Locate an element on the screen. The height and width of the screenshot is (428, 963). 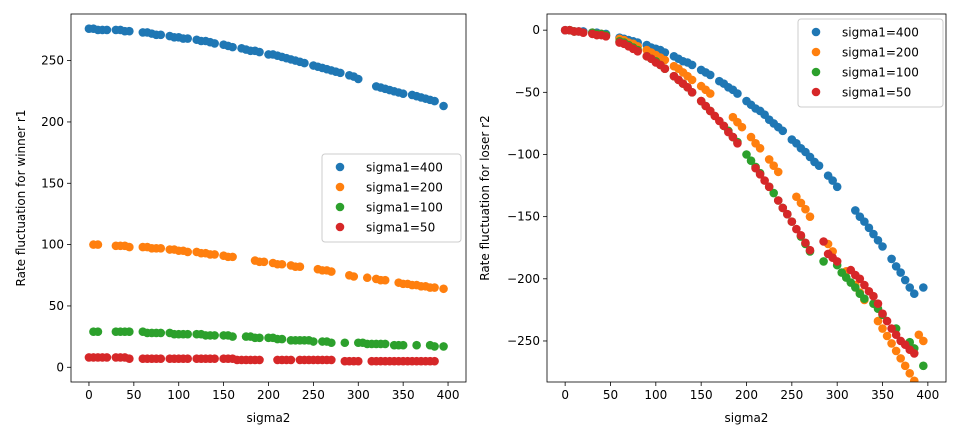
x-tick-label: 50 is located at coordinates (610, 395).